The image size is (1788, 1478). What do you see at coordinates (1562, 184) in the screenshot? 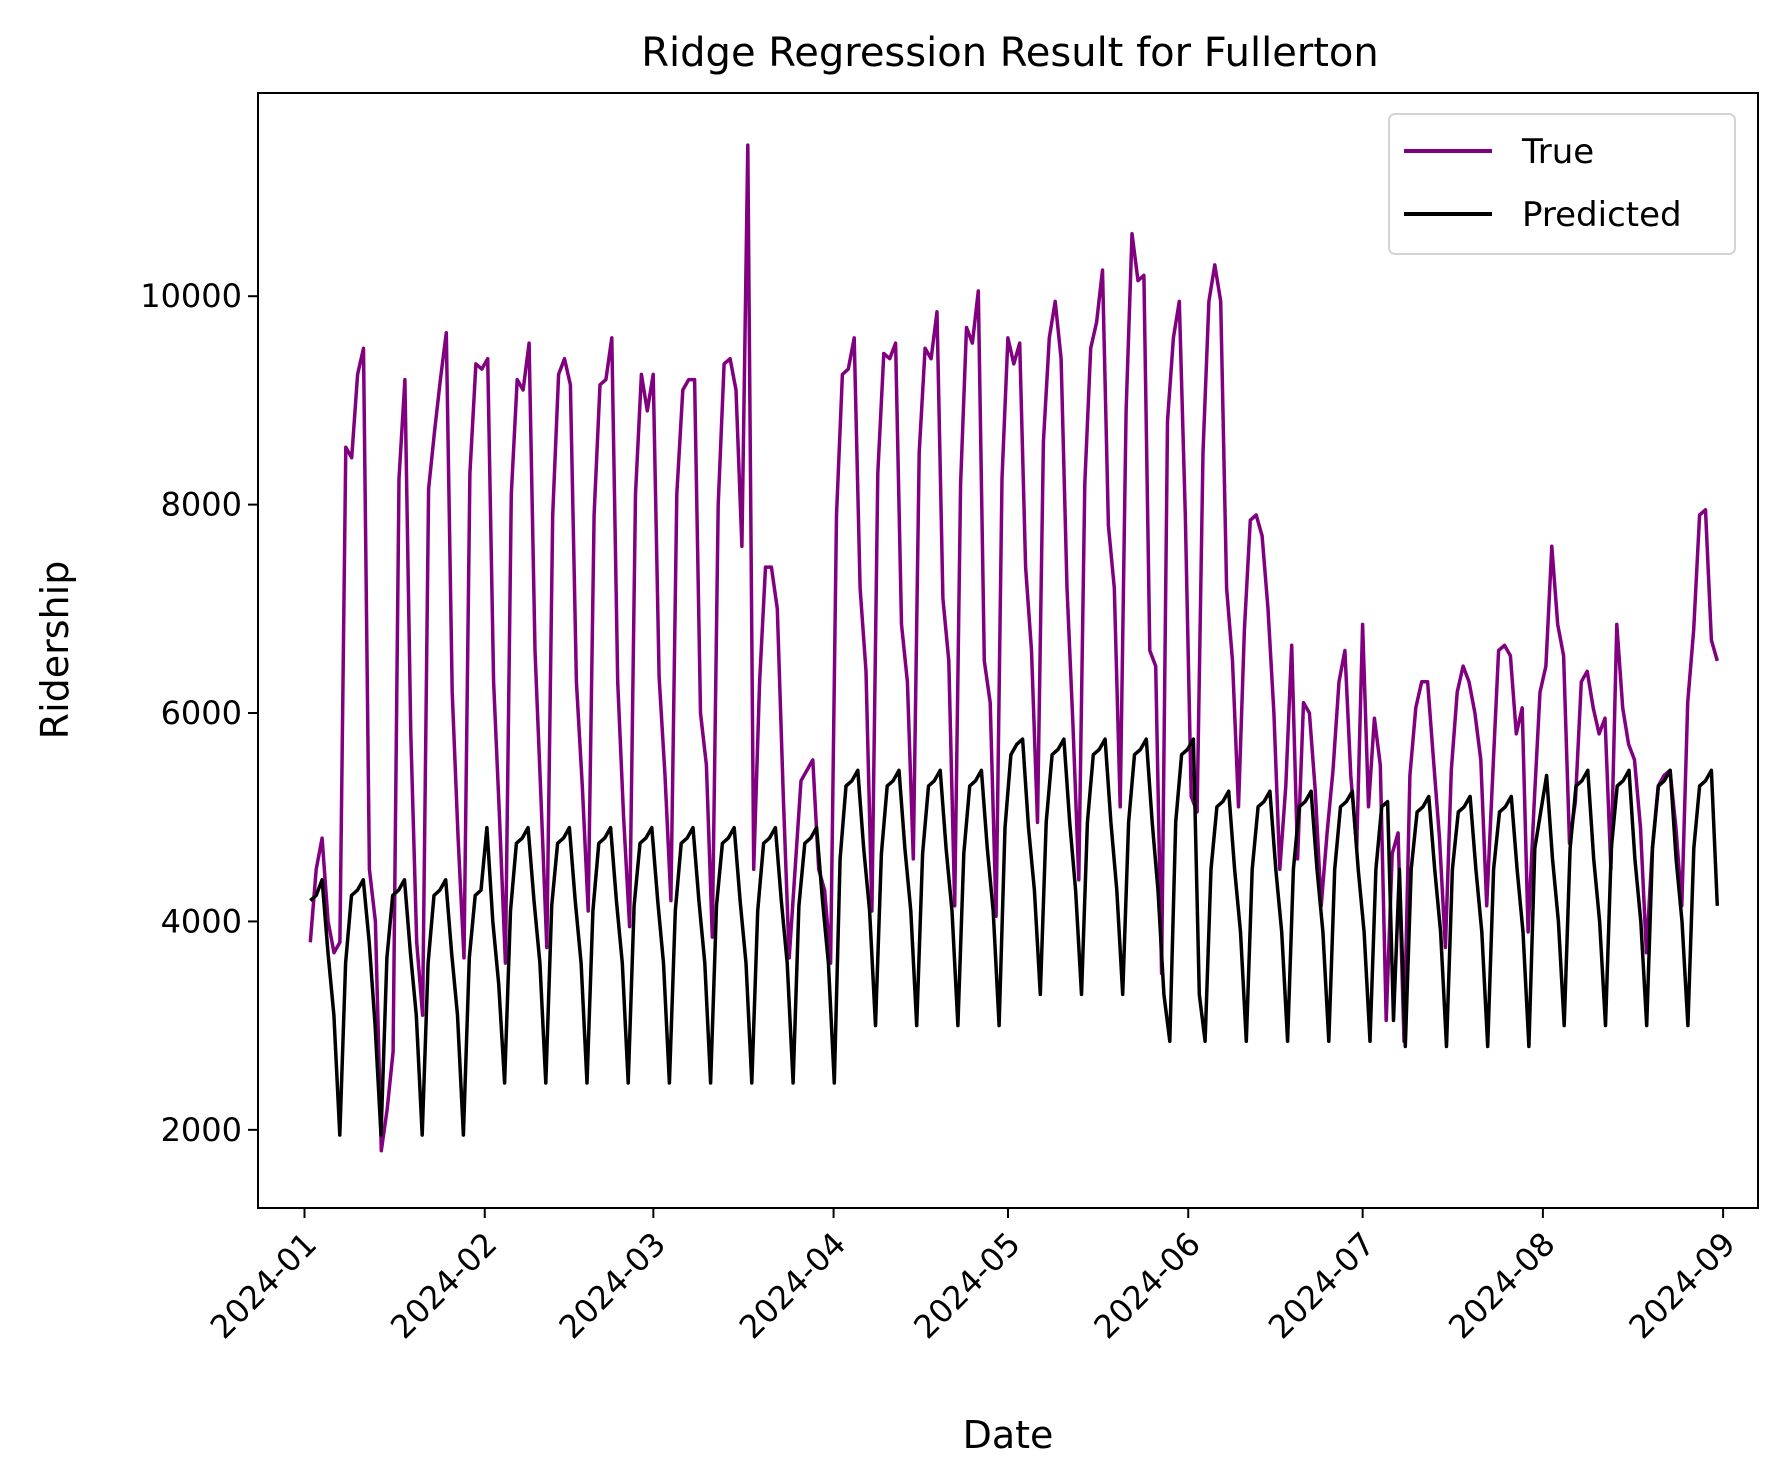
I see `legend: True Predicted` at bounding box center [1562, 184].